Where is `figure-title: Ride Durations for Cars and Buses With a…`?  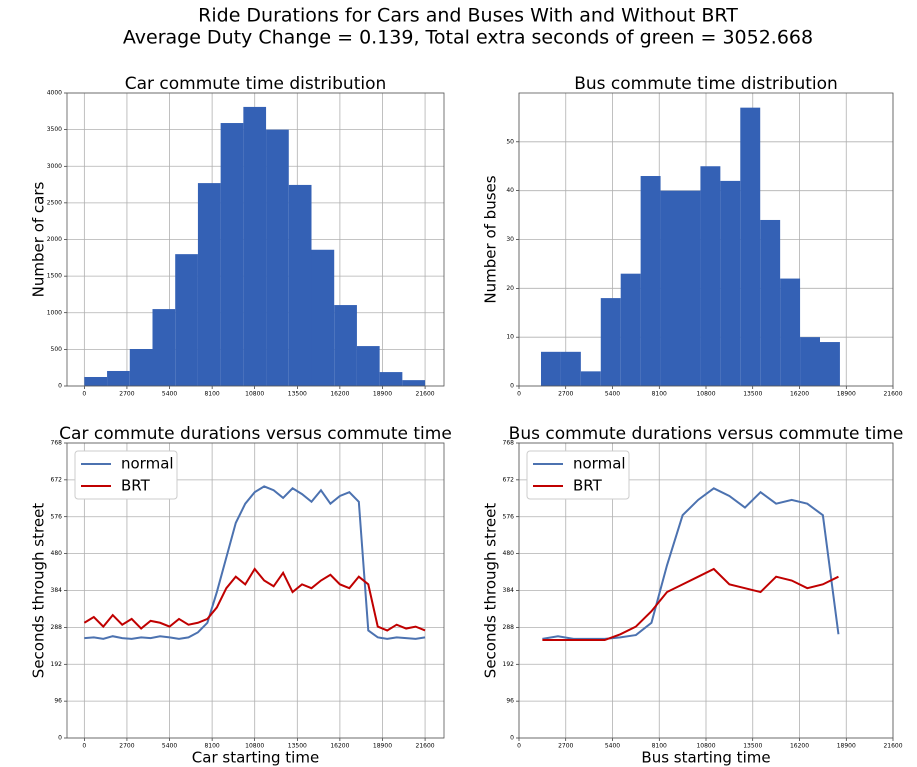 figure-title: Ride Durations for Cars and Buses With a… is located at coordinates (468, 16).